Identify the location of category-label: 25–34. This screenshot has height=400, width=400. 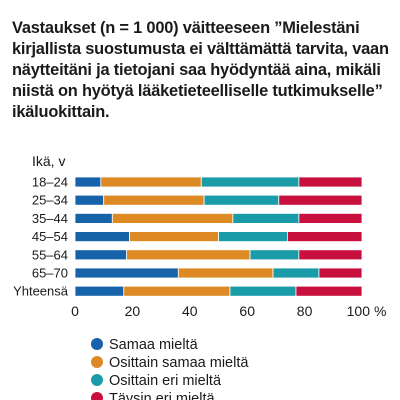
(50, 200).